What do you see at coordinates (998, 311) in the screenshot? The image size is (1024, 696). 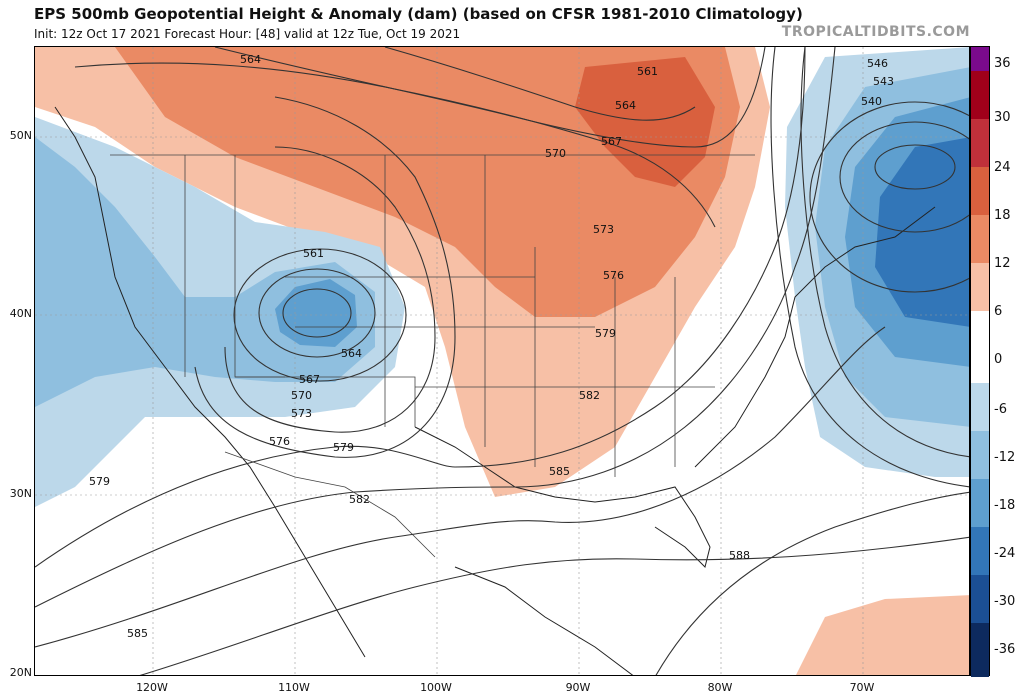 I see `colorbar-label: 6` at bounding box center [998, 311].